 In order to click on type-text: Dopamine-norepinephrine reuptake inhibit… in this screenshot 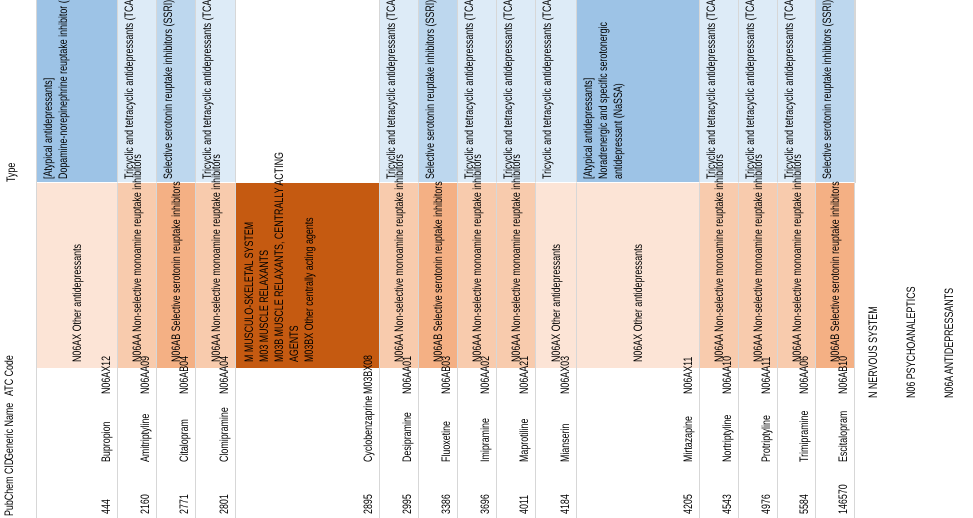, I will do `click(63, 89)`.